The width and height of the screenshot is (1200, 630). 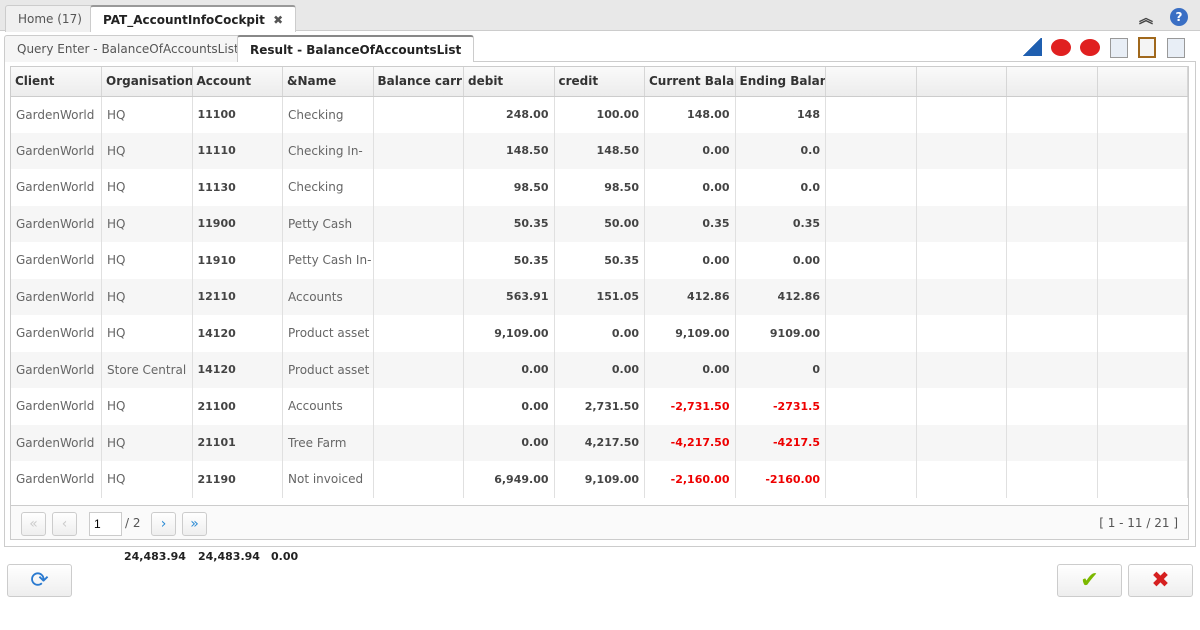 I want to click on table-cell: 148, so click(x=780, y=114).